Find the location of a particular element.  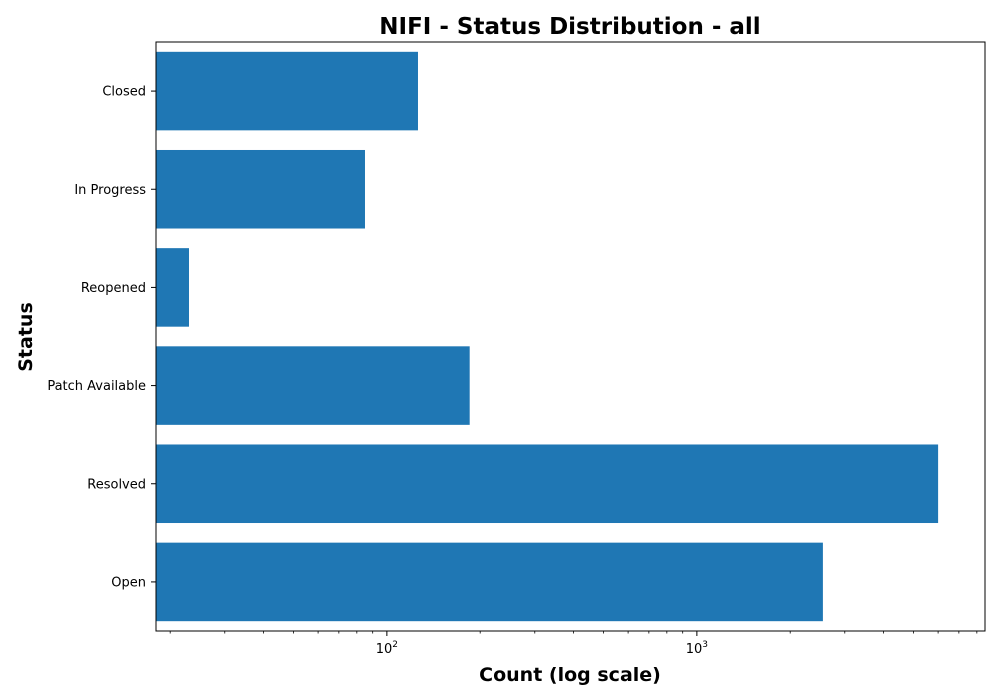

y-tick-label: Open is located at coordinates (128, 582).